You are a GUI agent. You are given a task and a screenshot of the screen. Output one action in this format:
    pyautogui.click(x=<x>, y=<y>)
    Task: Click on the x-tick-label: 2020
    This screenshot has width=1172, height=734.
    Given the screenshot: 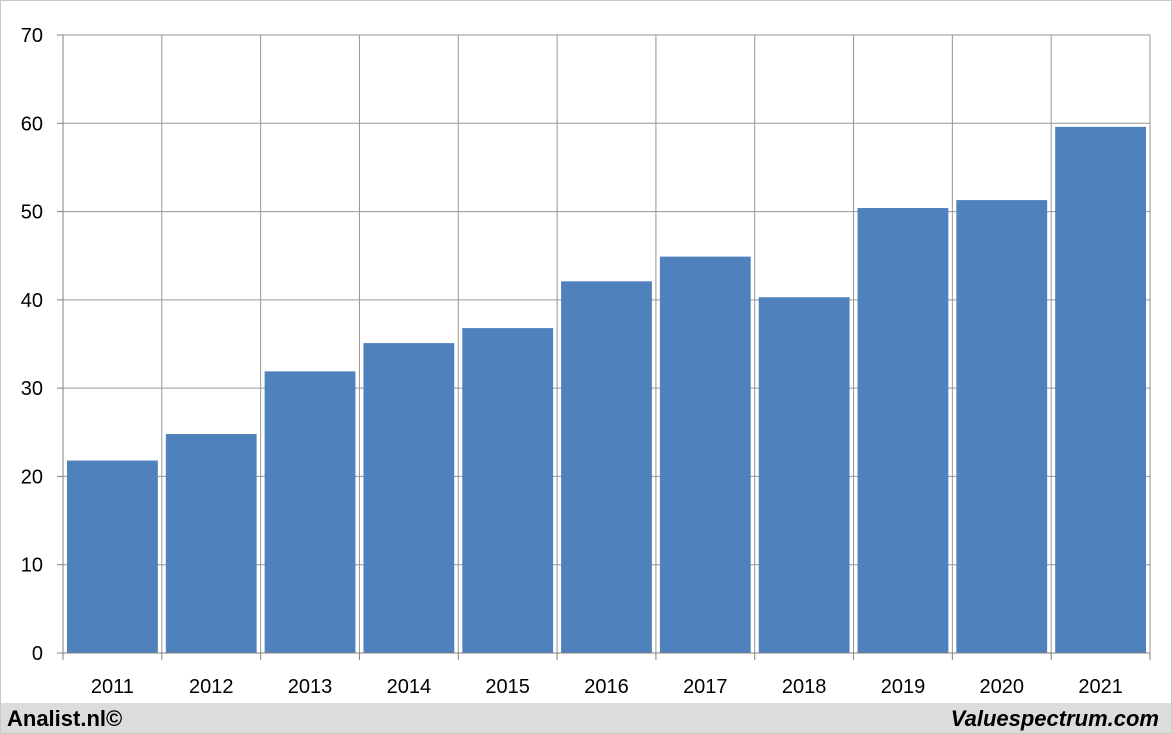 What is the action you would take?
    pyautogui.click(x=1002, y=687)
    